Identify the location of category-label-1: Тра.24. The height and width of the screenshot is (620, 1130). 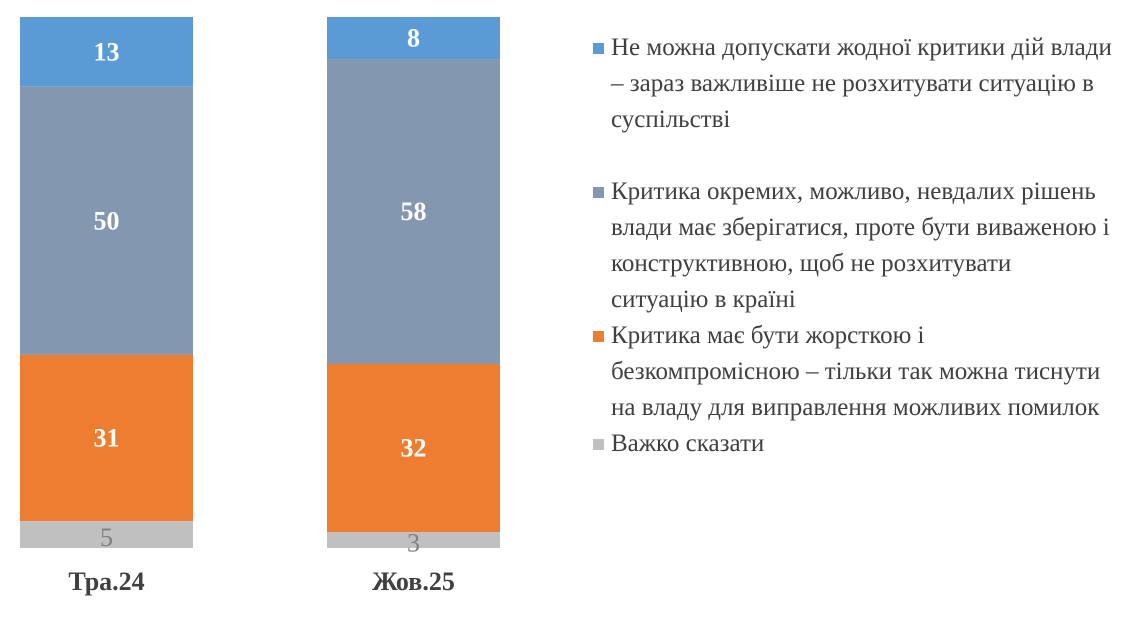
(106, 581).